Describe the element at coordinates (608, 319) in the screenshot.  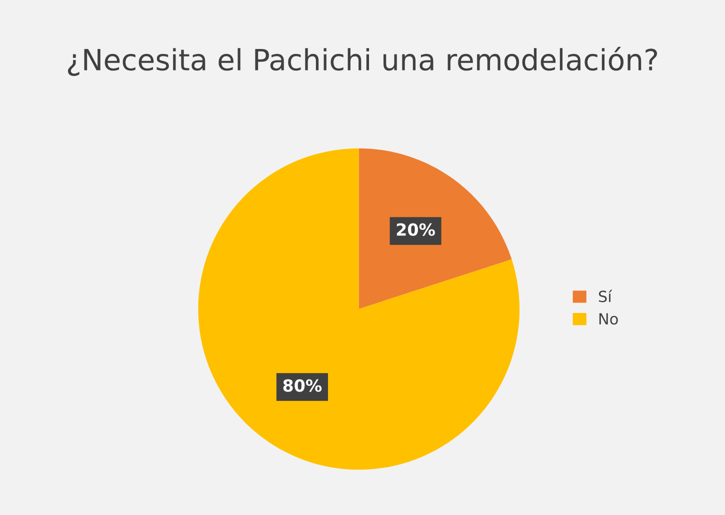
I see `legend-label: No` at that location.